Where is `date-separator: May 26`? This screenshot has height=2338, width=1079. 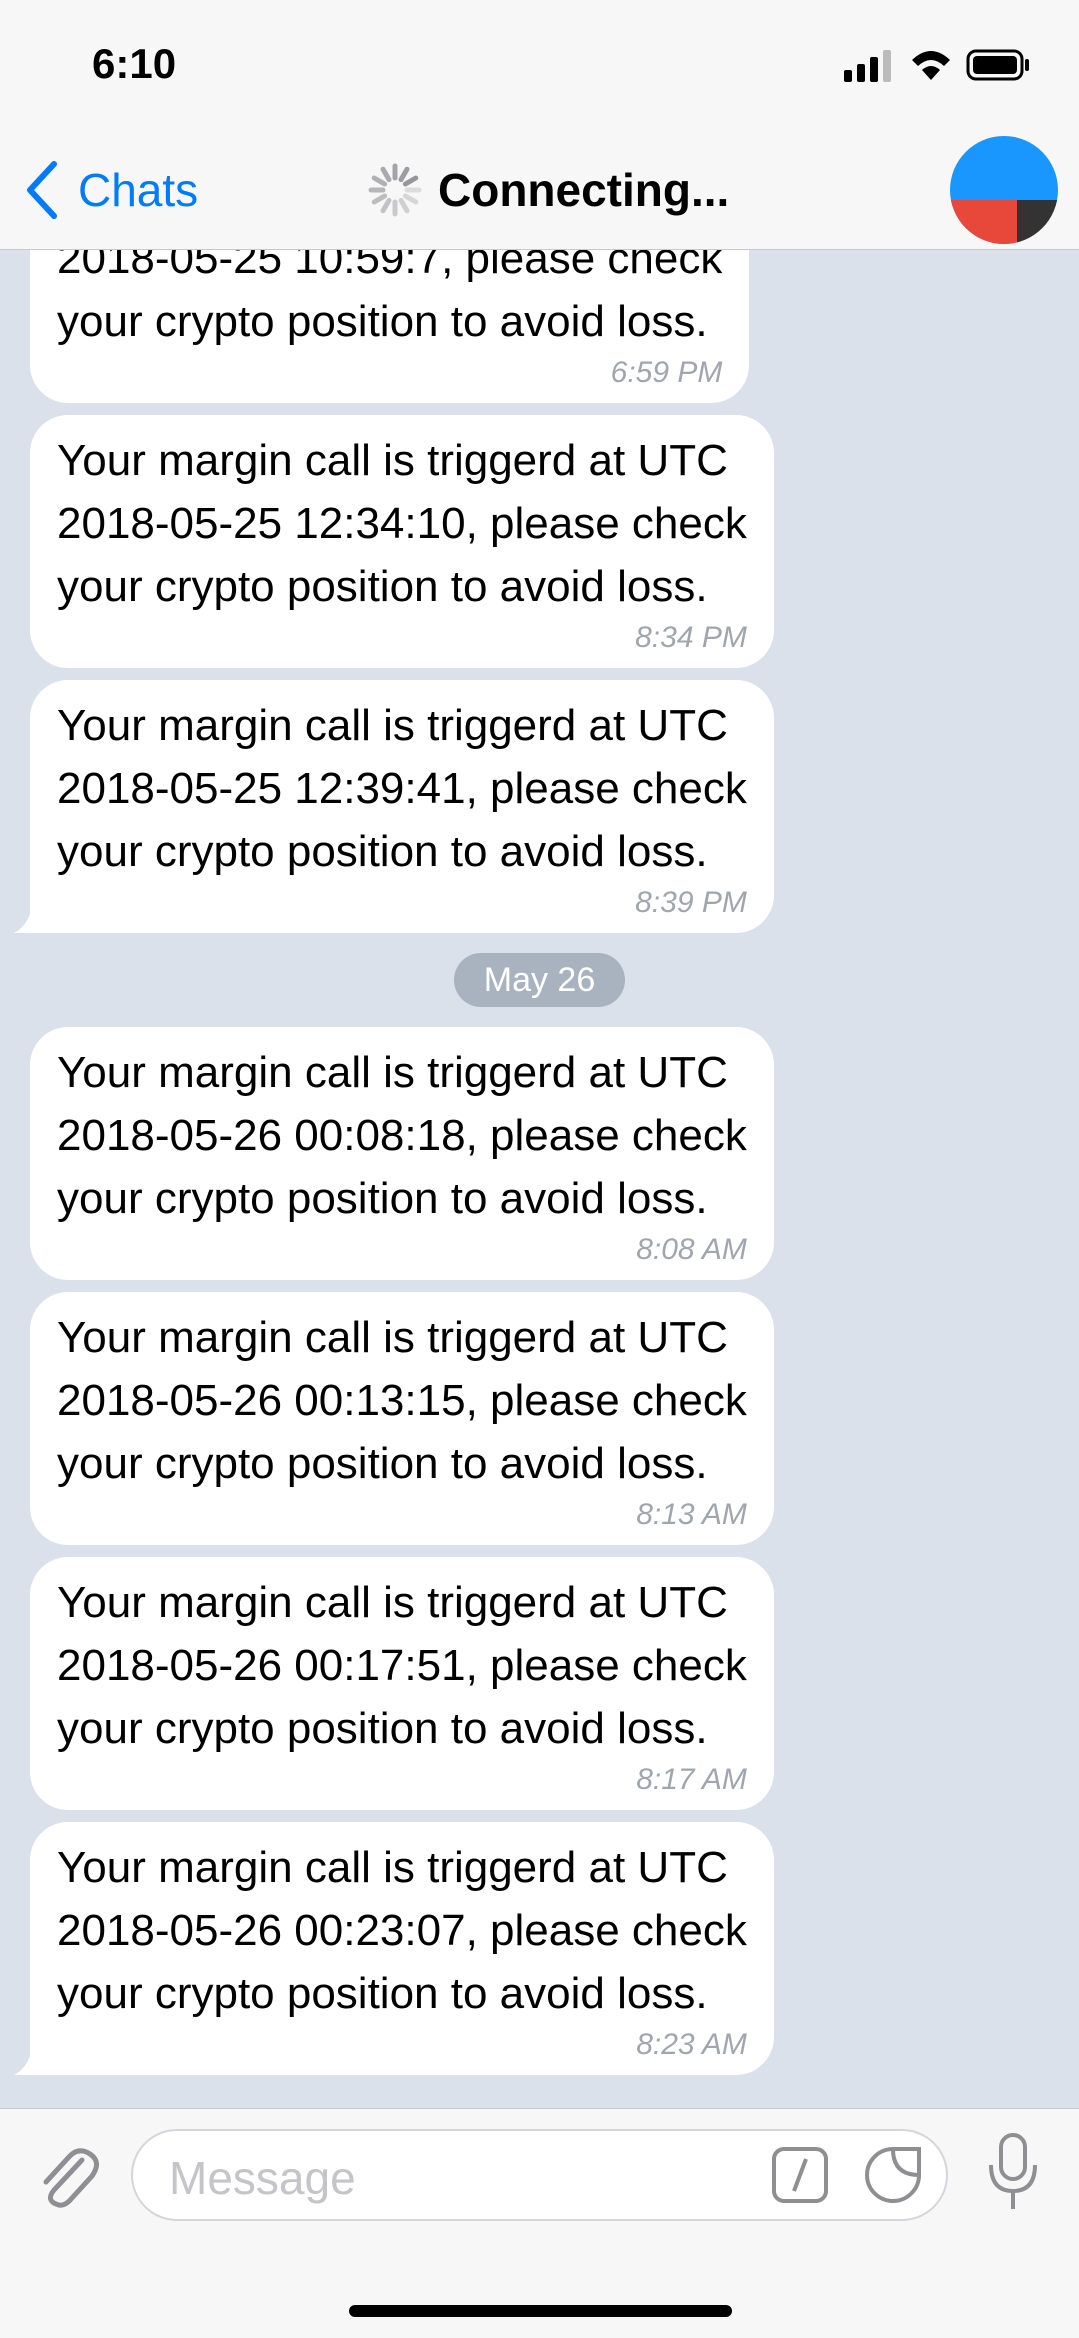 date-separator: May 26 is located at coordinates (539, 980).